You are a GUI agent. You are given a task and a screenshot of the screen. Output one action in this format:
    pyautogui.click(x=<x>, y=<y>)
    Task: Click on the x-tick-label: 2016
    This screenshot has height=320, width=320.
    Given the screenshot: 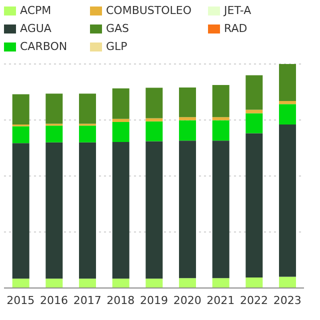 What is the action you would take?
    pyautogui.click(x=54, y=300)
    